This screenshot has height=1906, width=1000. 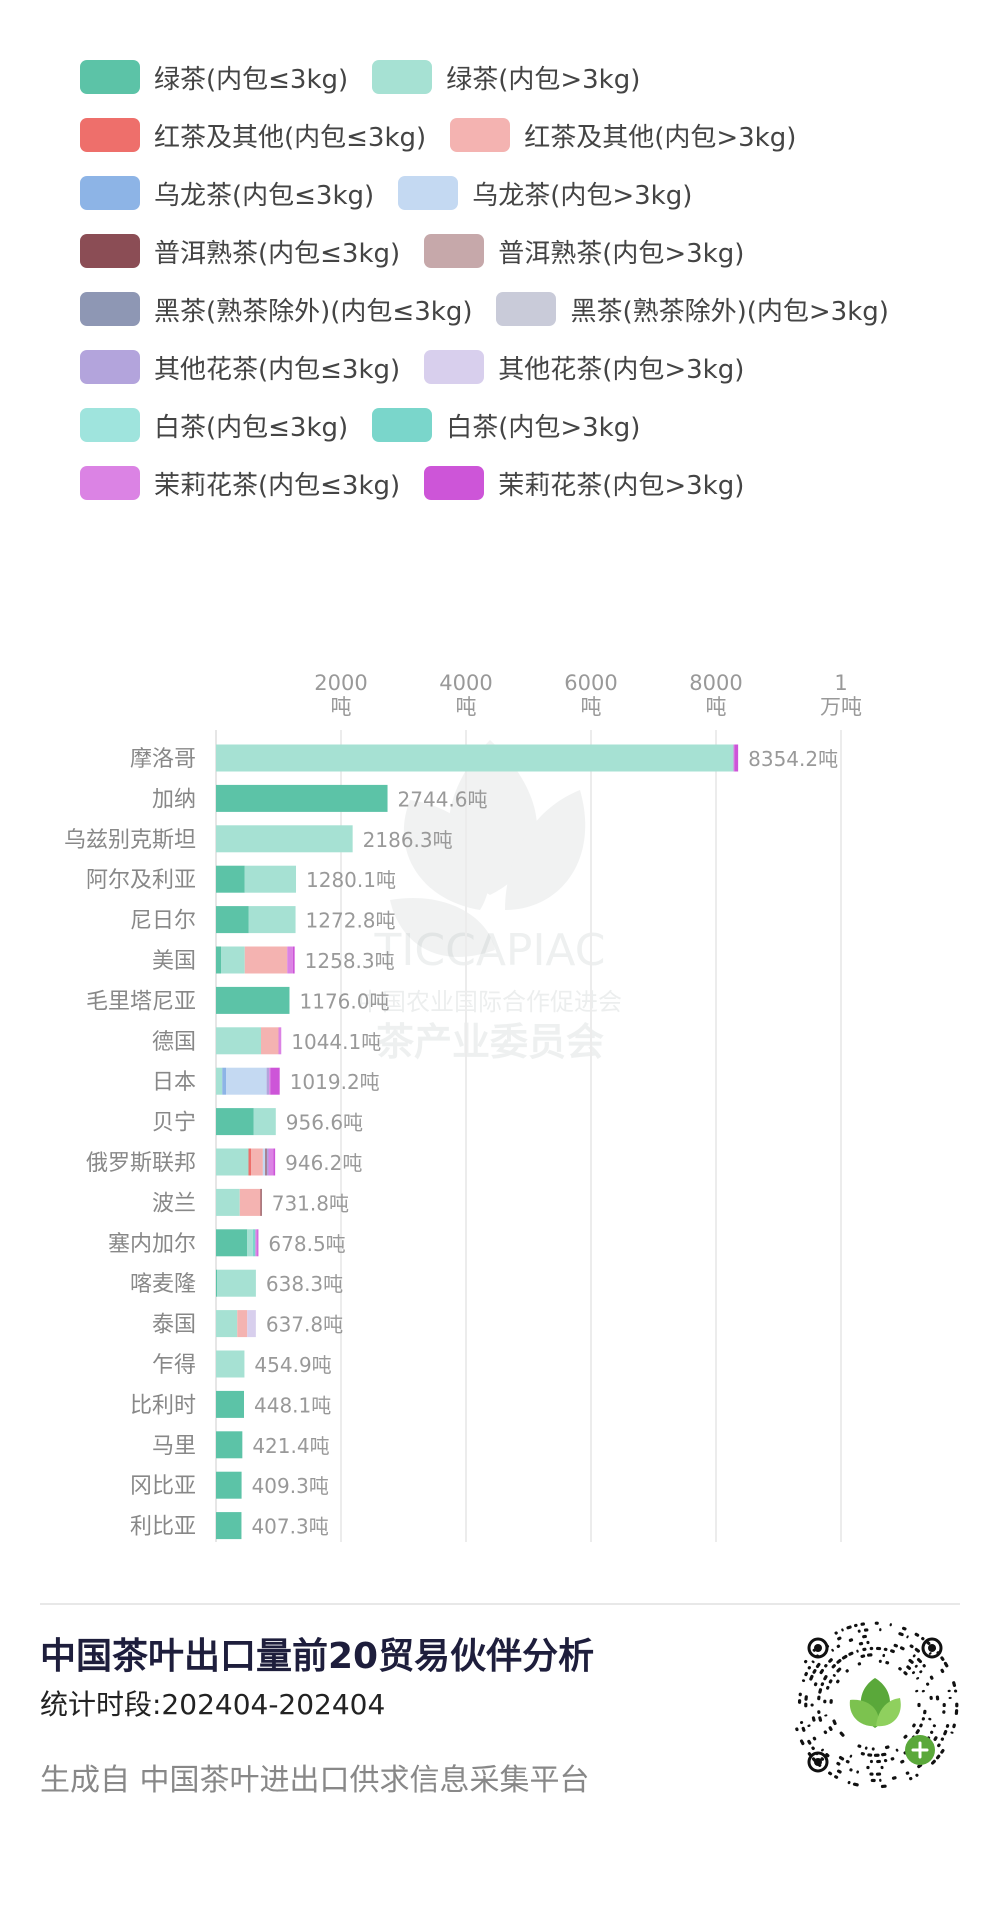 I want to click on legend-item: 普洱熟茶(内包≤3kg), so click(x=240, y=251).